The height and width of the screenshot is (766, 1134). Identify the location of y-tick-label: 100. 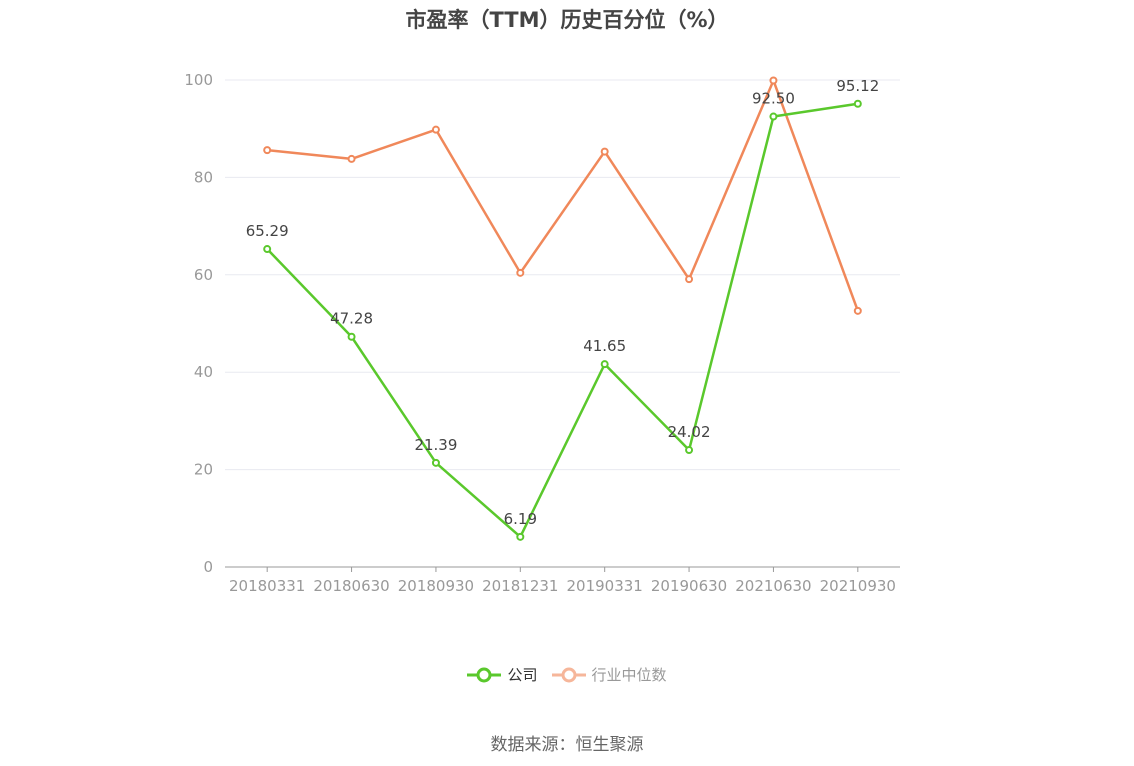
(198, 80).